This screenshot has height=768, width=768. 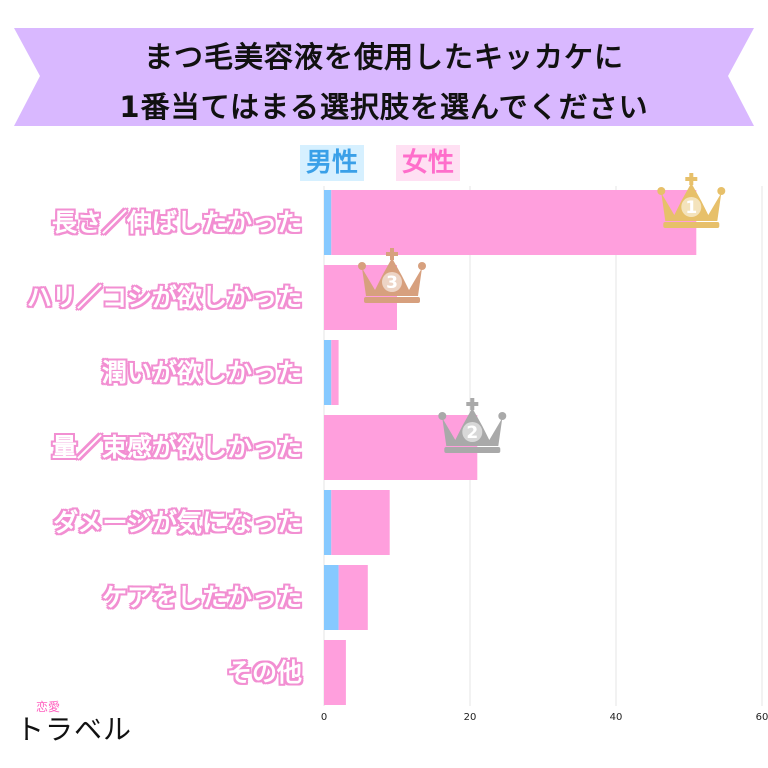 I want to click on crown-rank-3-icon: 3, so click(x=392, y=275).